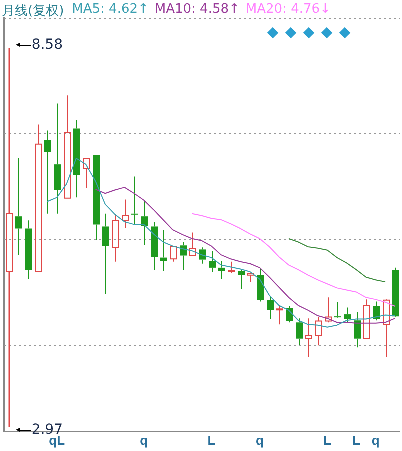 The height and width of the screenshot is (451, 402). What do you see at coordinates (110, 10) in the screenshot?
I see `text: MA5: 4.62↑` at bounding box center [110, 10].